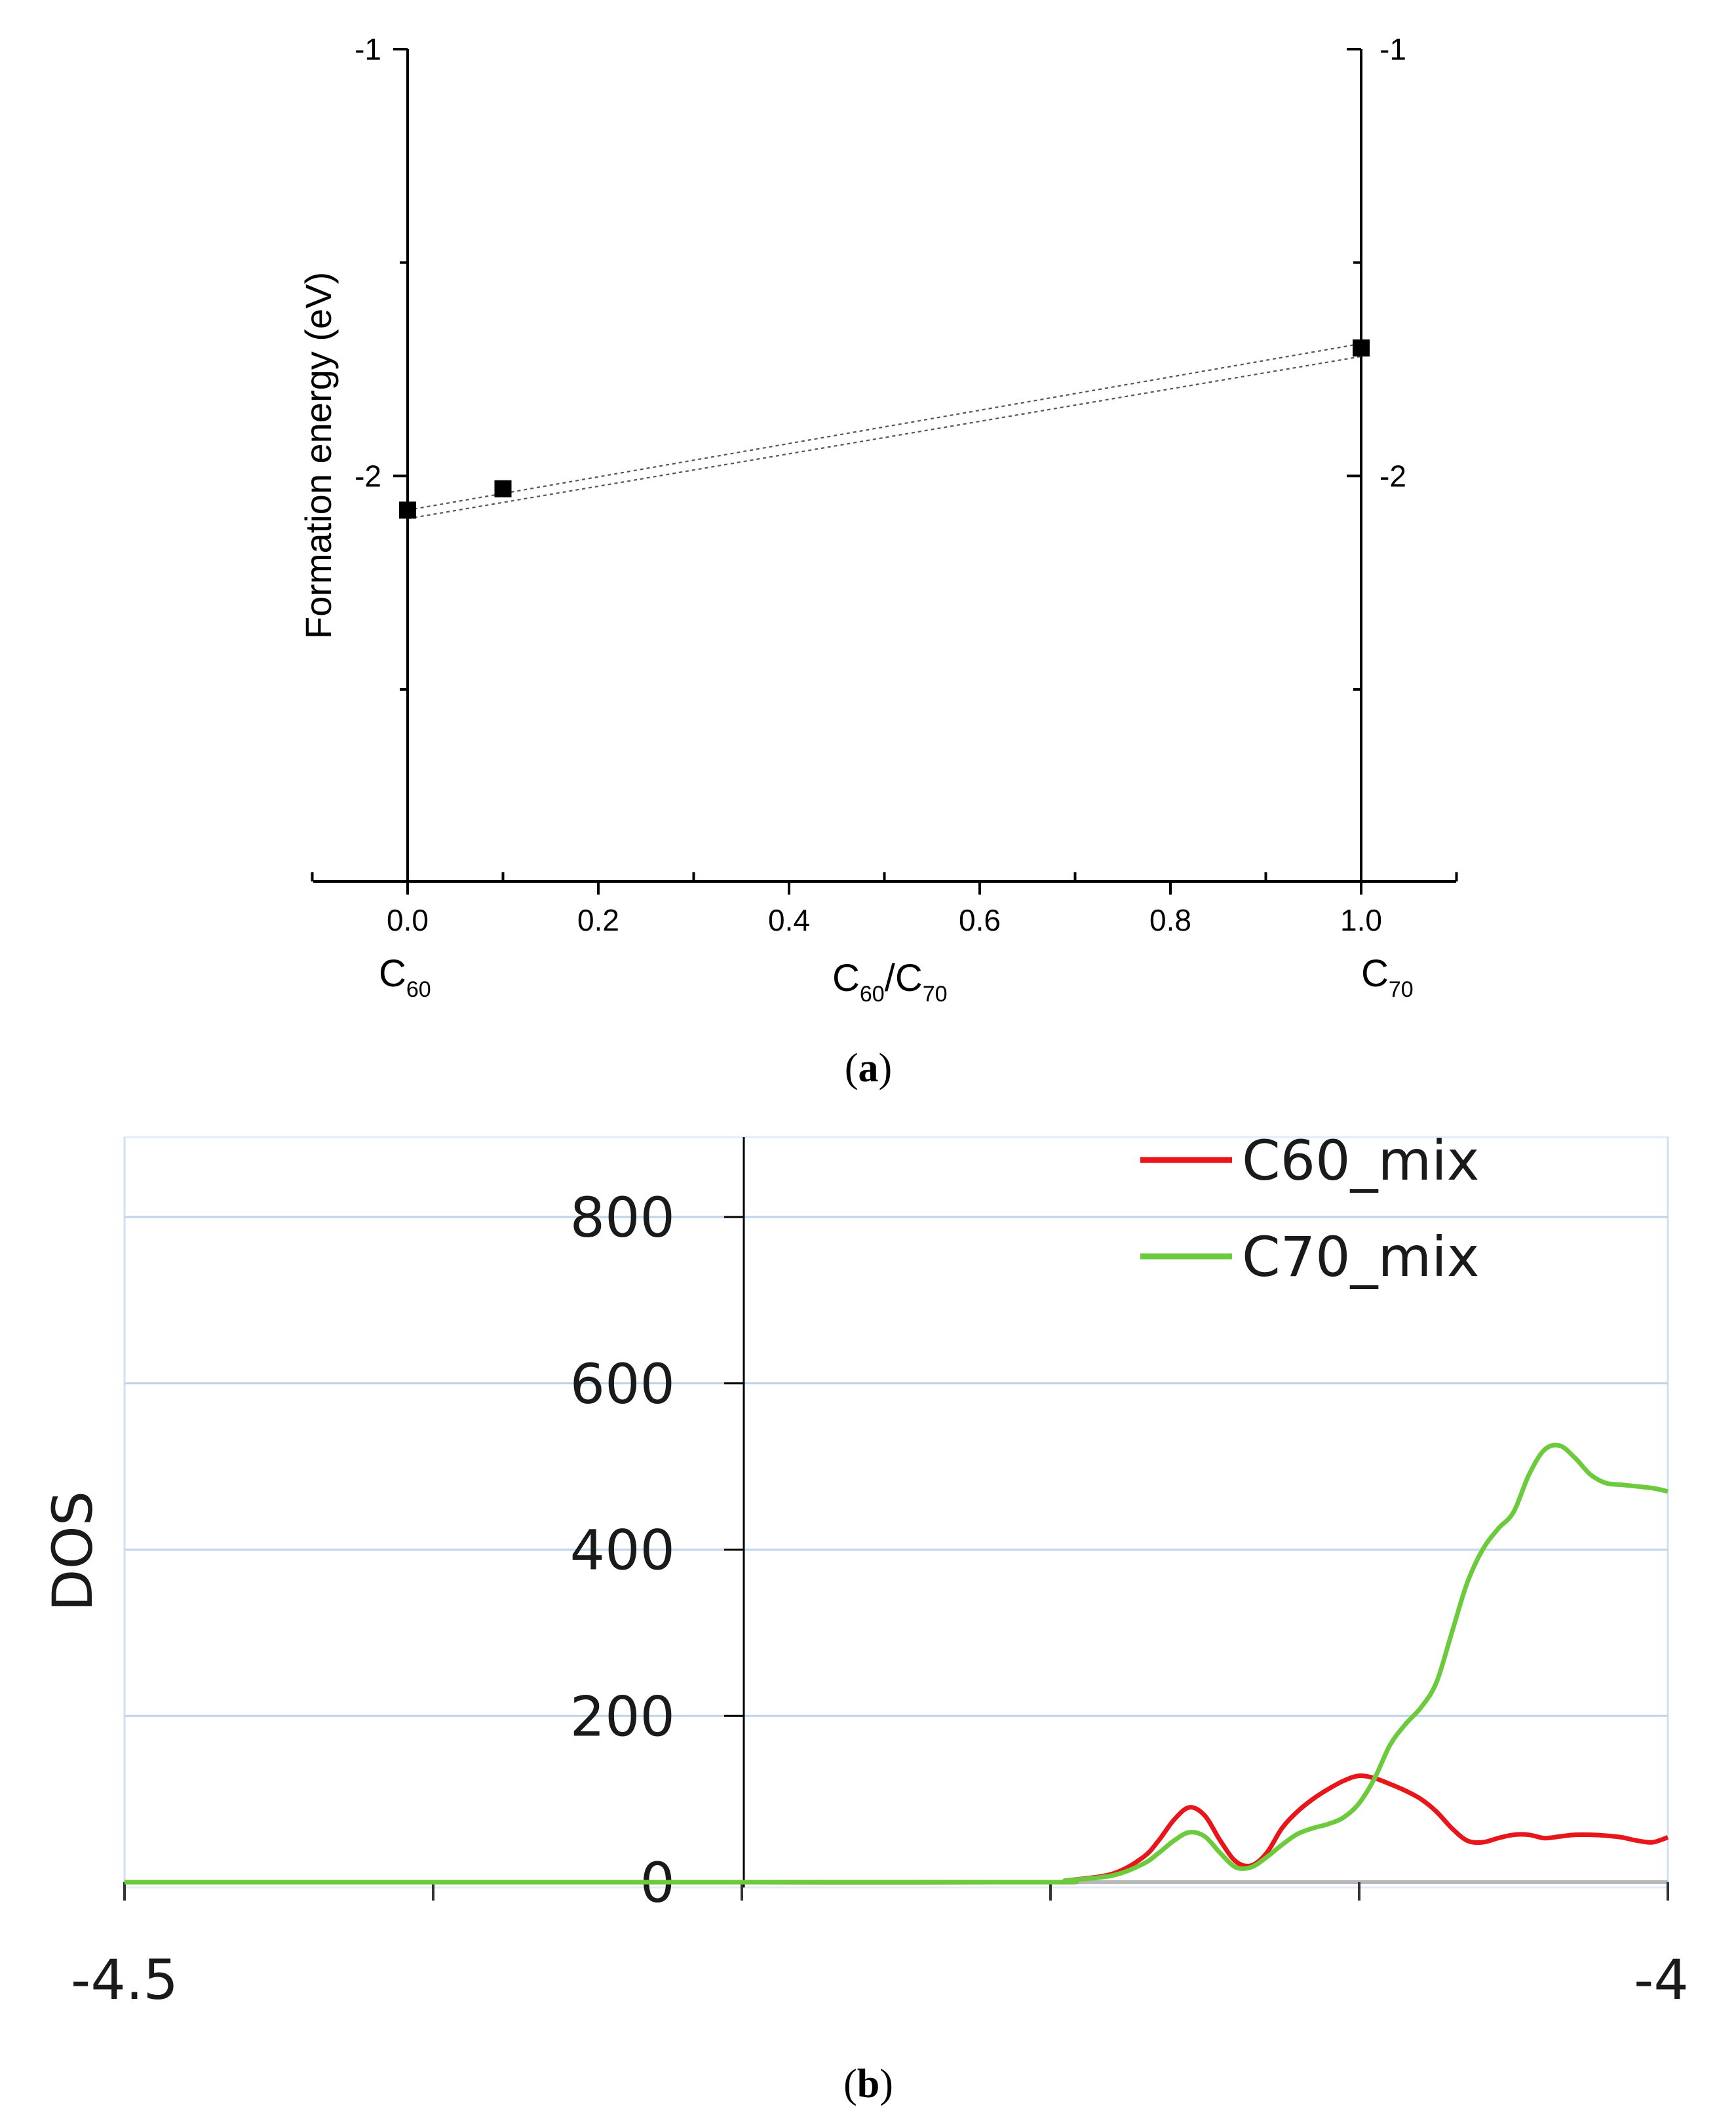  I want to click on panel-b-x-tick-label: -4, so click(1661, 1980).